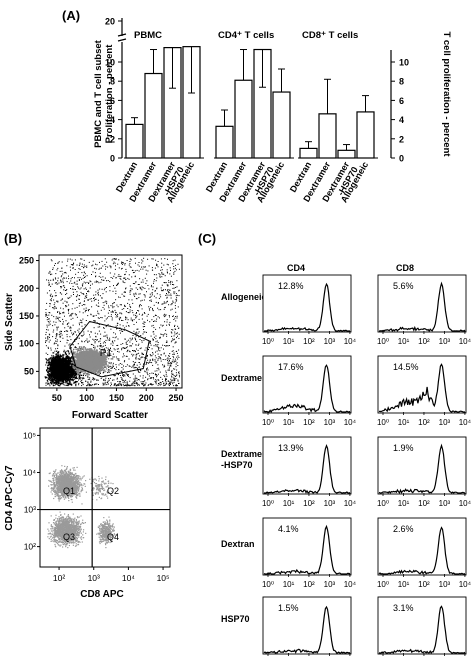 This screenshot has width=474, height=660. I want to click on axis-break-mark, so click(122, 35).